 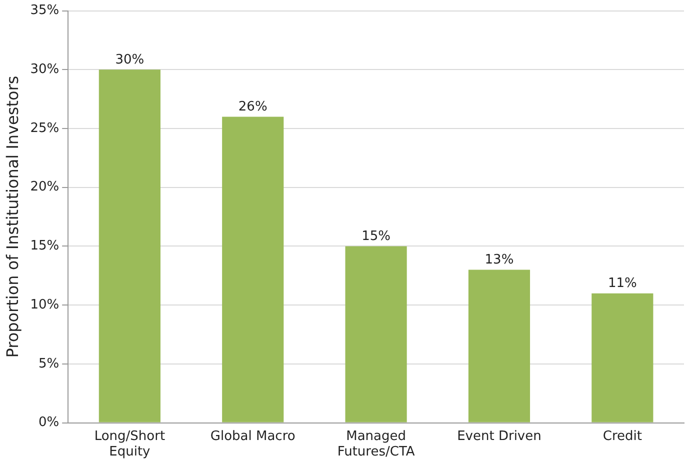 What do you see at coordinates (45, 128) in the screenshot?
I see `y-tick-label: 25%` at bounding box center [45, 128].